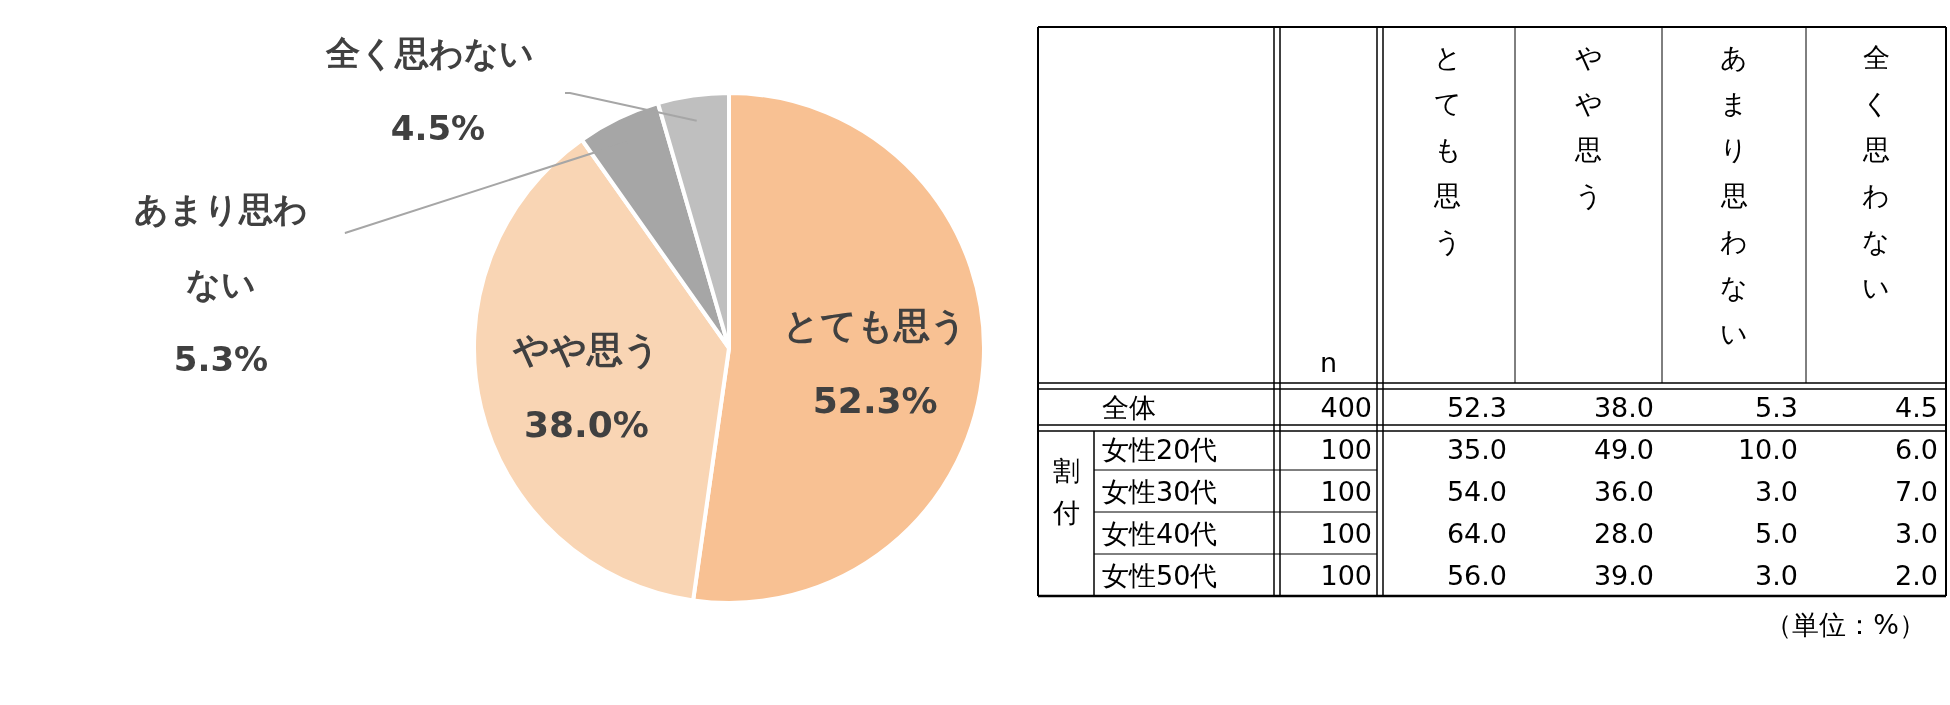  What do you see at coordinates (1160, 575) in the screenshot?
I see `y-tick-label: 女性50代` at bounding box center [1160, 575].